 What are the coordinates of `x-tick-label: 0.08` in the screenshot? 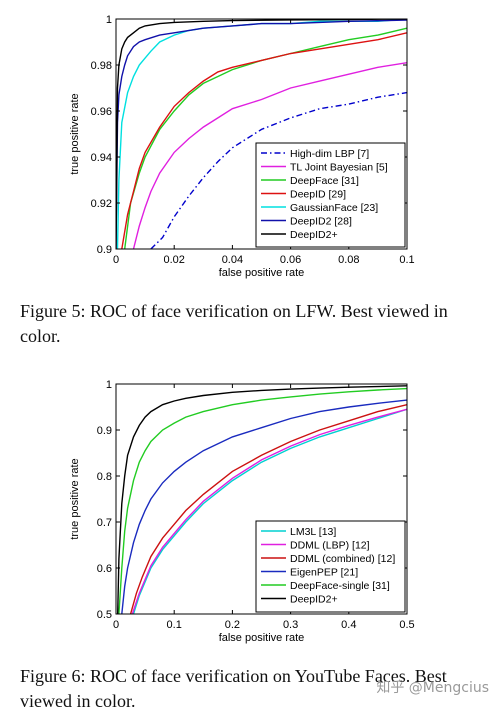 It's located at (348, 260).